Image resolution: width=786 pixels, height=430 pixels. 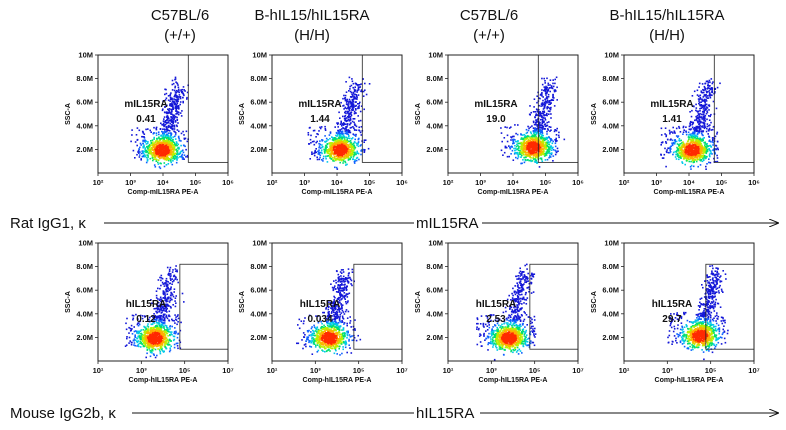 What do you see at coordinates (320, 119) in the screenshot?
I see `gate-percent-label: 1.44` at bounding box center [320, 119].